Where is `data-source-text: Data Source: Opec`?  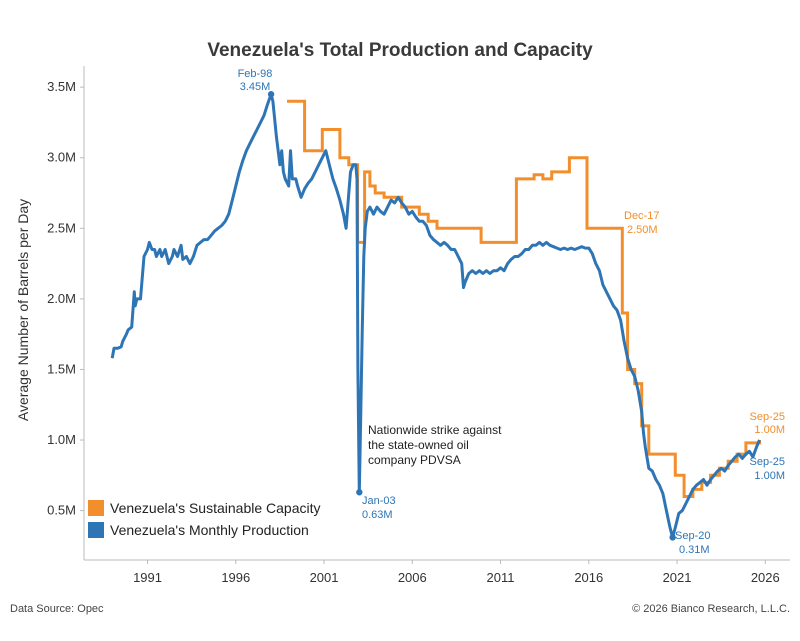
data-source-text: Data Source: Opec is located at coordinates (57, 609).